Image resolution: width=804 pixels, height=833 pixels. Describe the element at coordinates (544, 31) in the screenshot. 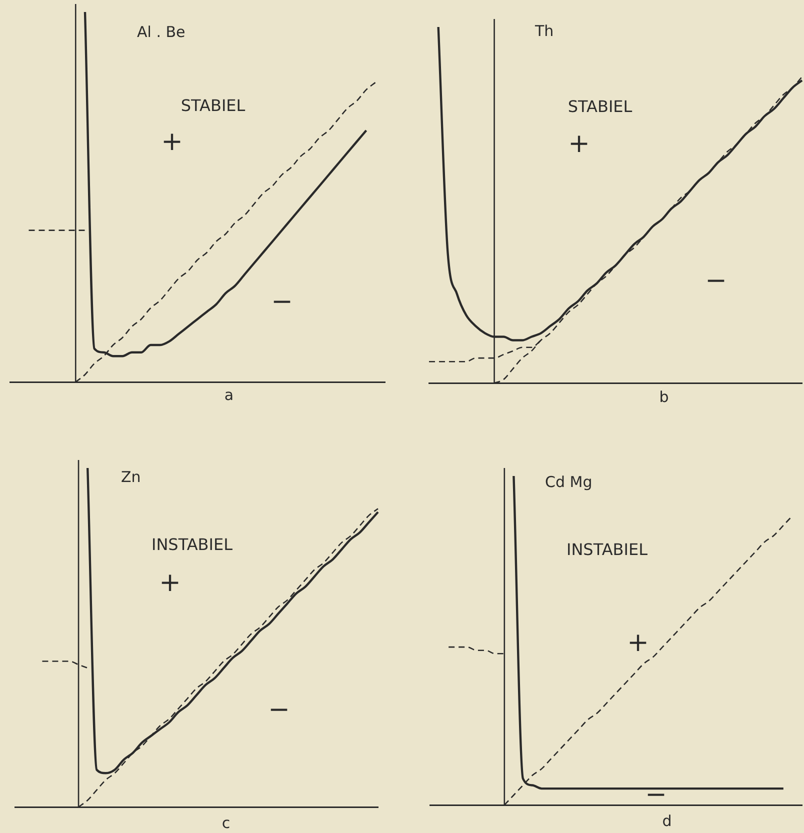

I see `chart-title: Th` at that location.